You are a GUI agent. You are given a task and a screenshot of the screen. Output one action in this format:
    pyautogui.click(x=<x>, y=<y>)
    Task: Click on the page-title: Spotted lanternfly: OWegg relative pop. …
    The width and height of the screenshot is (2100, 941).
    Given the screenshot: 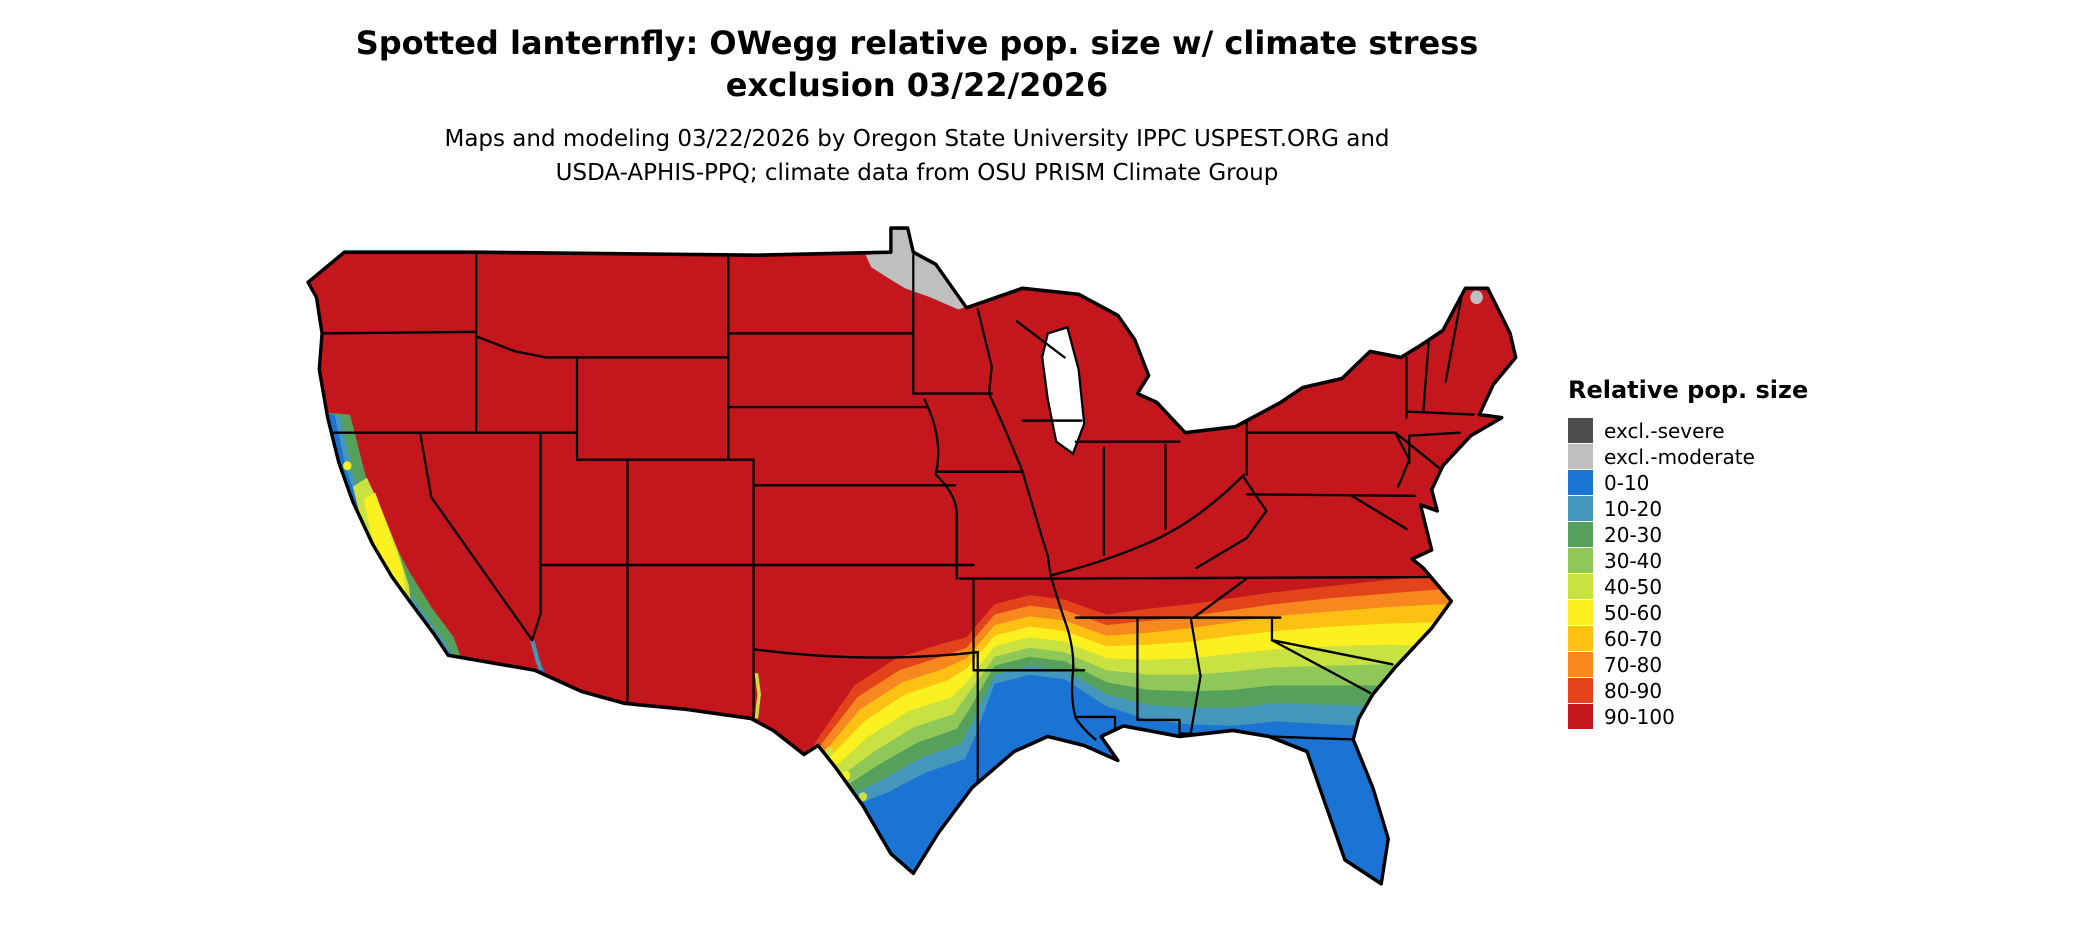 What is the action you would take?
    pyautogui.click(x=917, y=64)
    